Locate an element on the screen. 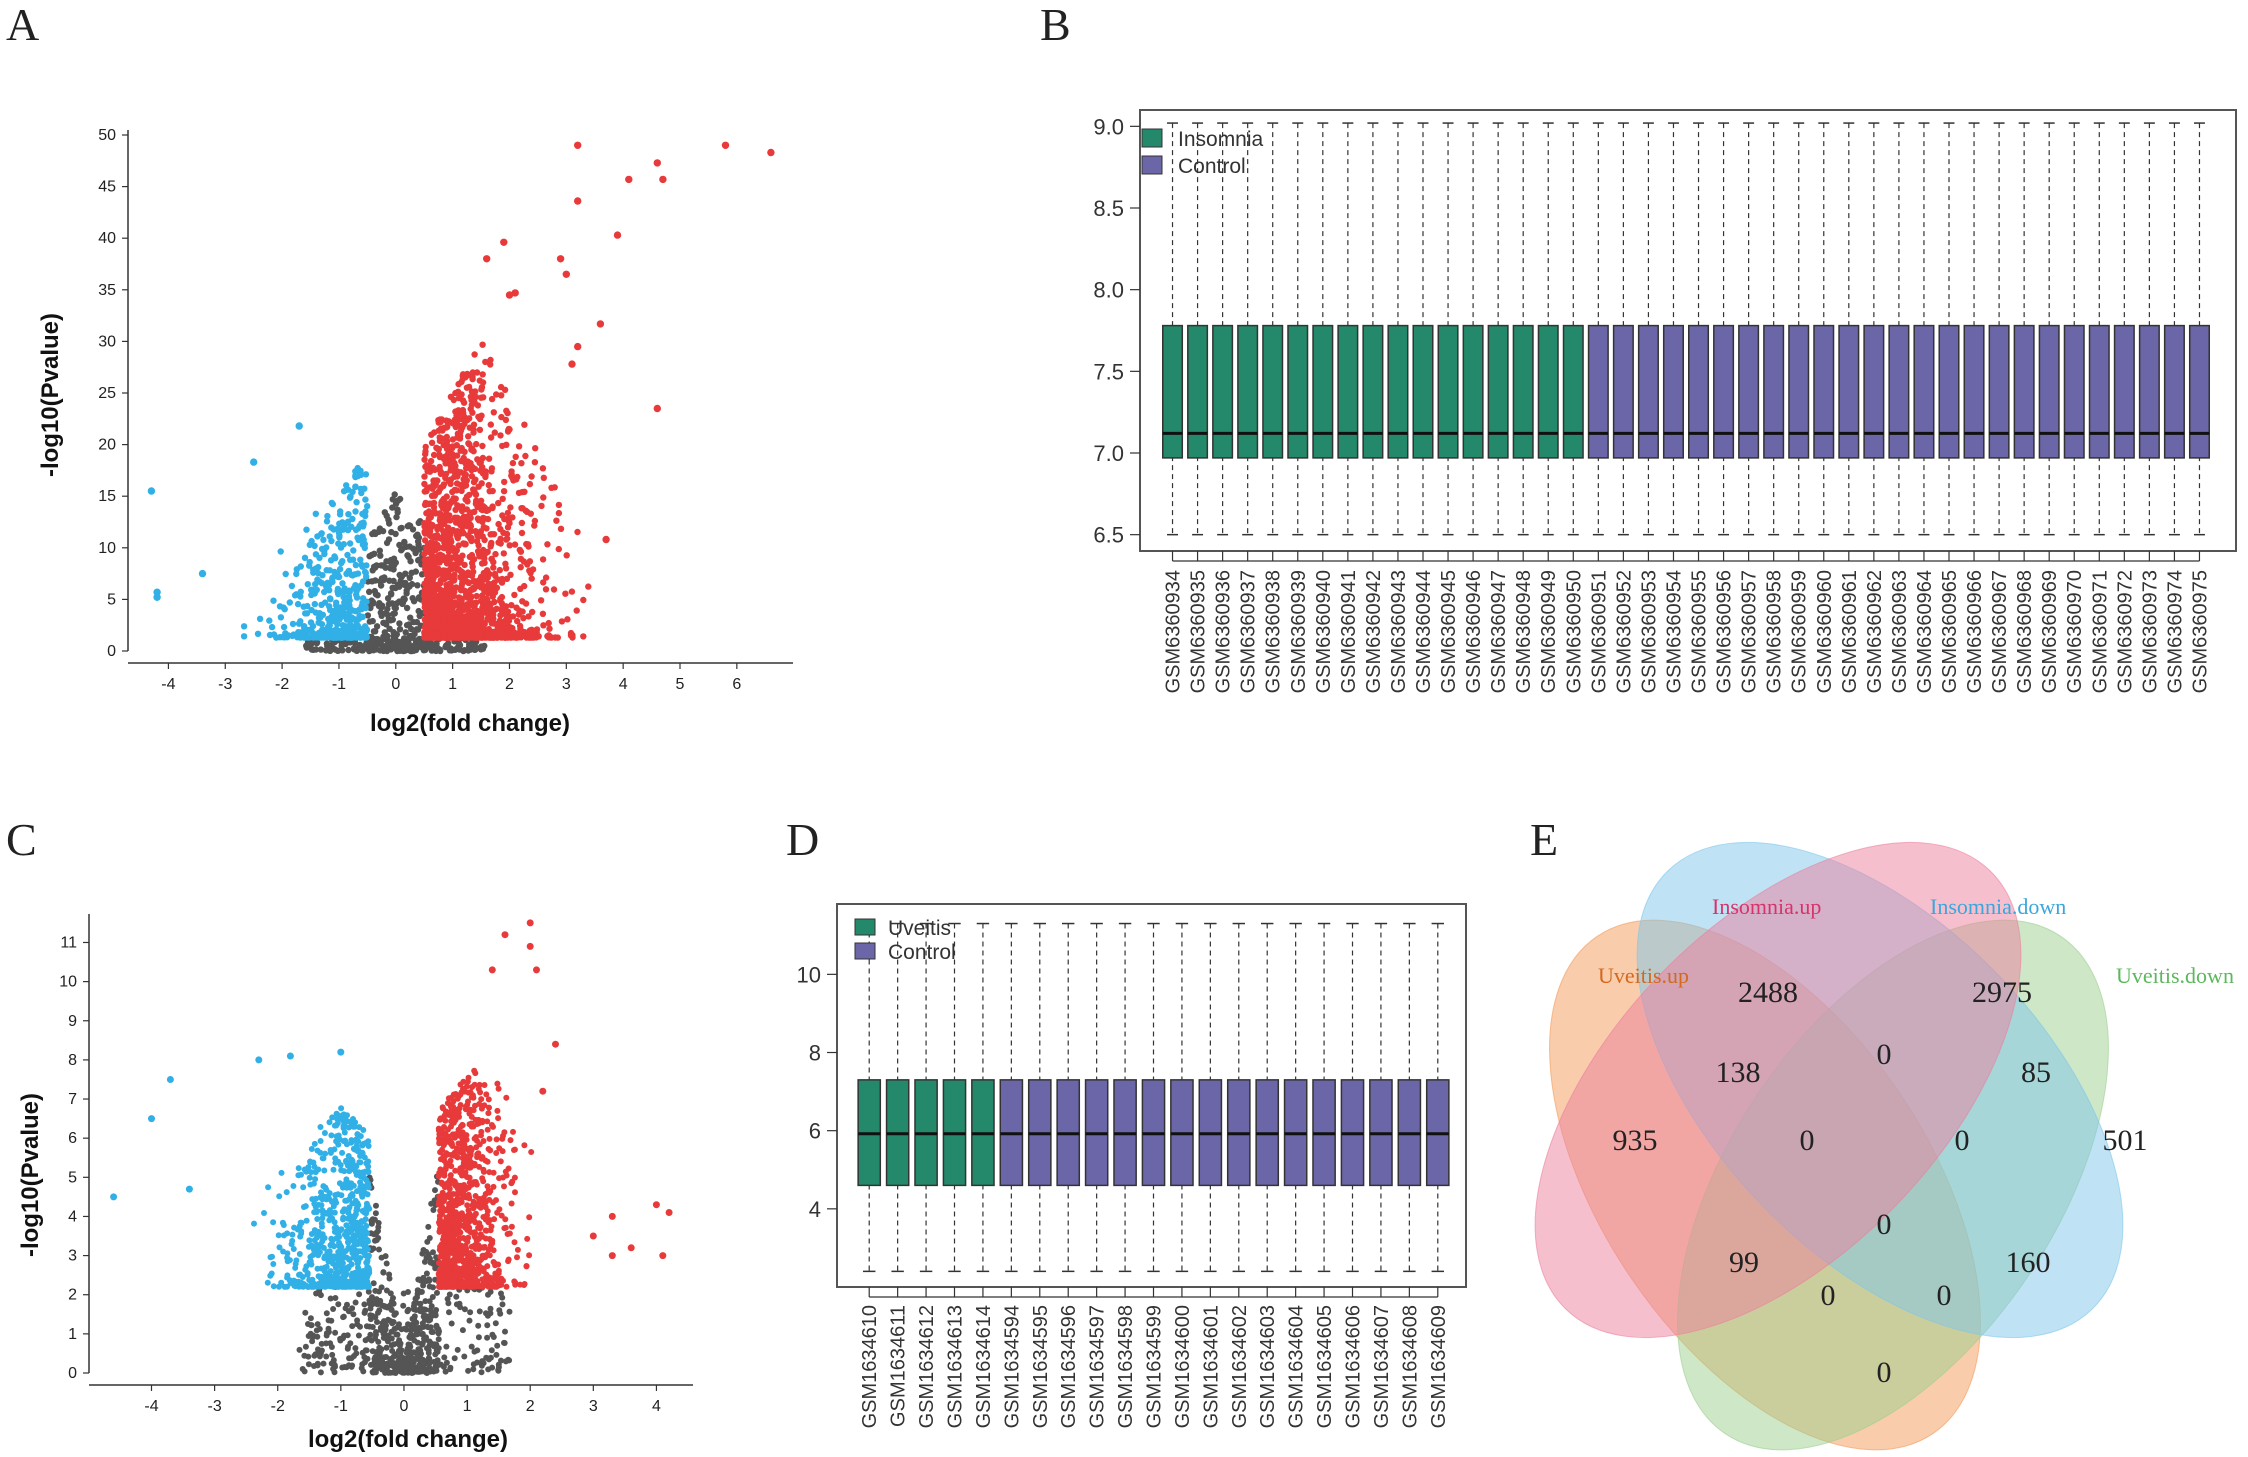 The image size is (2248, 1457). box-GSM6360960 is located at coordinates (1824, 329).